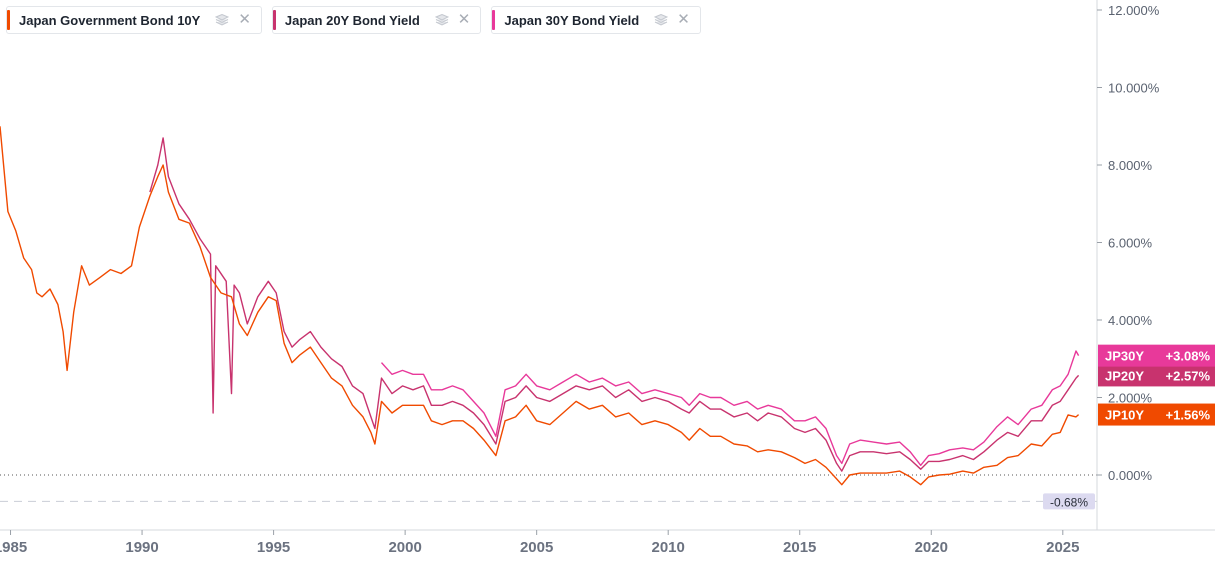  Describe the element at coordinates (13, 547) in the screenshot. I see `x-tick-label: 1985` at that location.